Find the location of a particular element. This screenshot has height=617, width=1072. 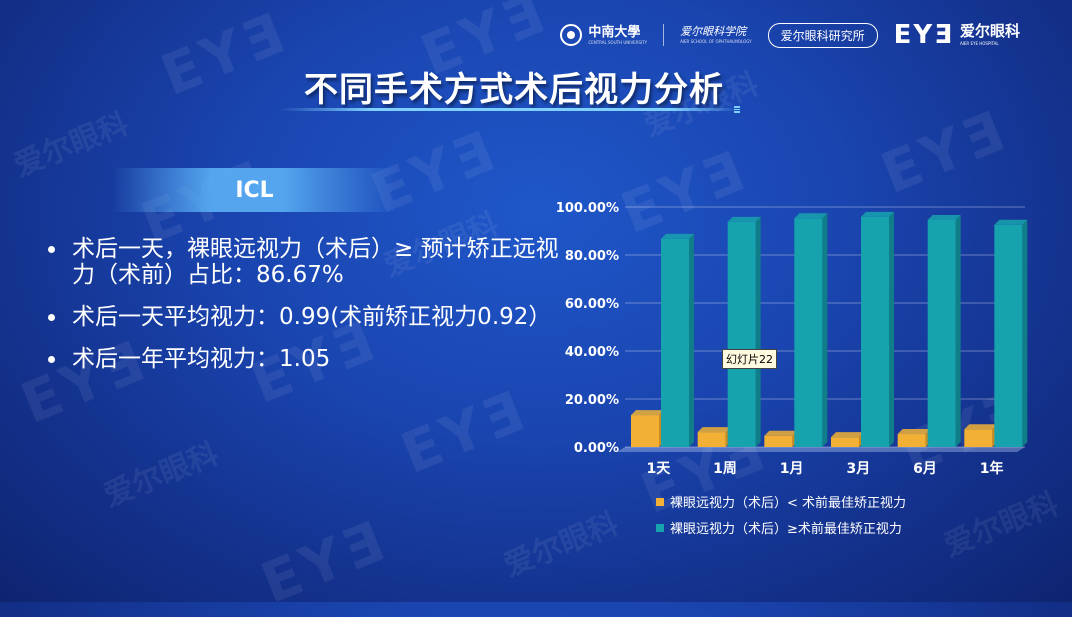

university-name-en: CENTRAL SOUTH UNIVERSITY is located at coordinates (618, 42).